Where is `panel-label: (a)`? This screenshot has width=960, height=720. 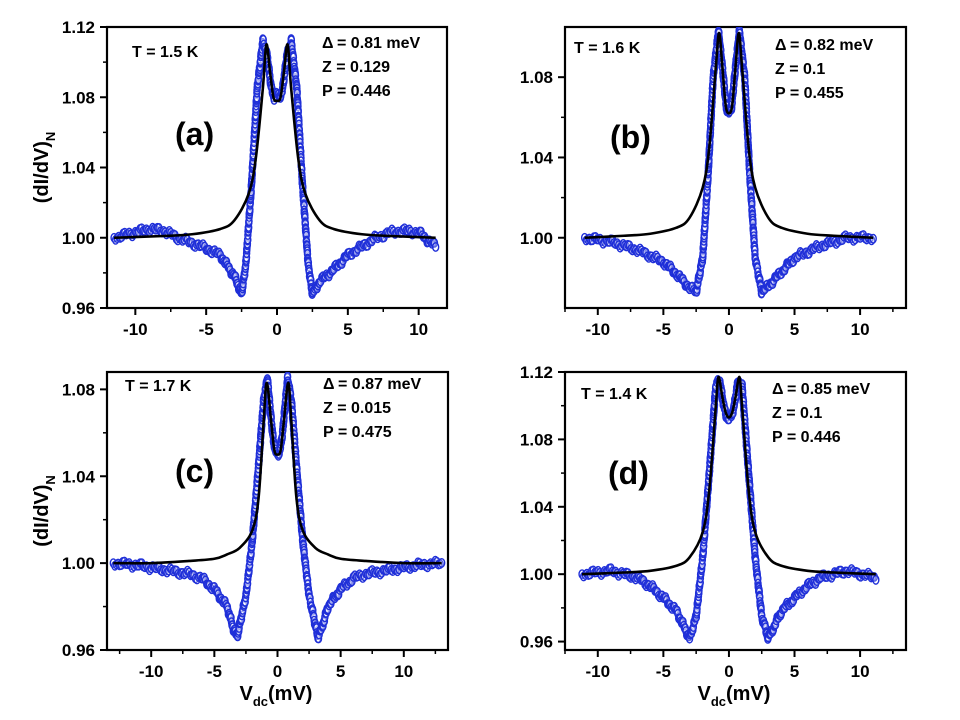 panel-label: (a) is located at coordinates (194, 134).